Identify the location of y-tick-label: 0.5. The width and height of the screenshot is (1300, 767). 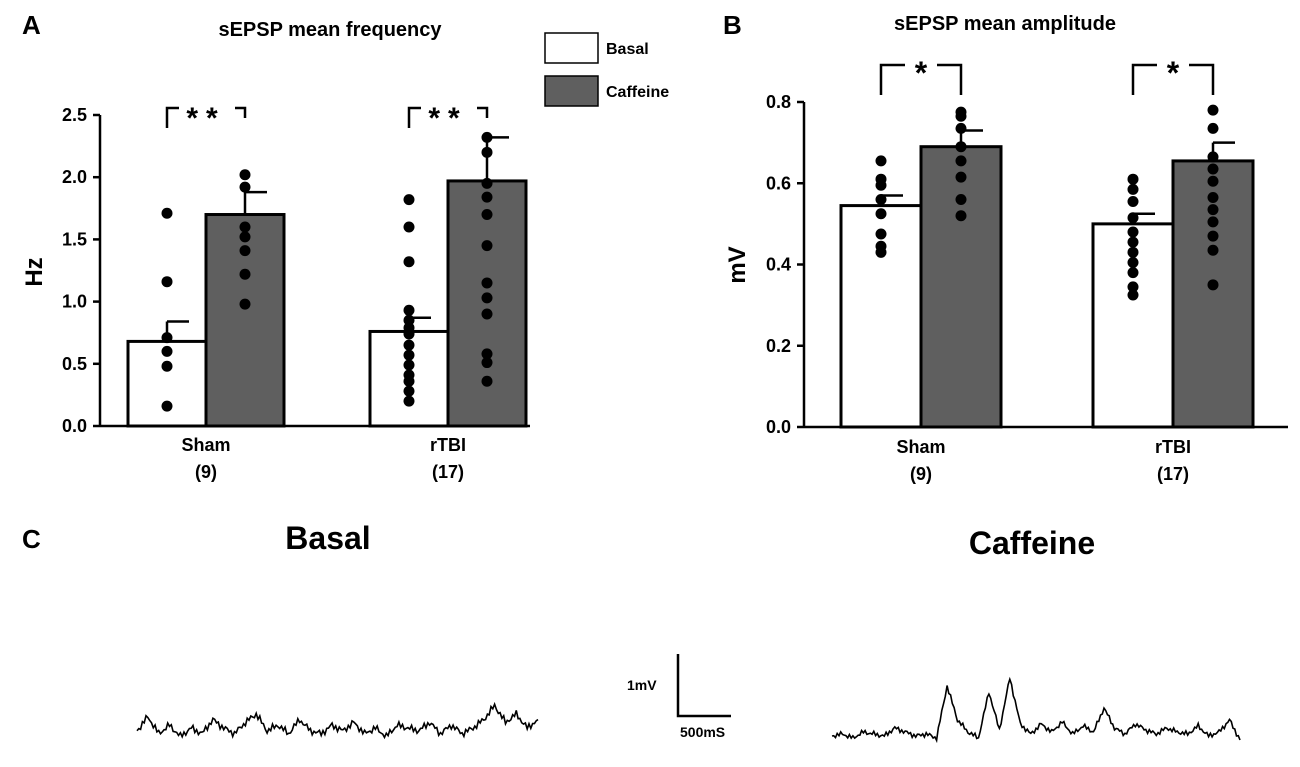
(74, 364).